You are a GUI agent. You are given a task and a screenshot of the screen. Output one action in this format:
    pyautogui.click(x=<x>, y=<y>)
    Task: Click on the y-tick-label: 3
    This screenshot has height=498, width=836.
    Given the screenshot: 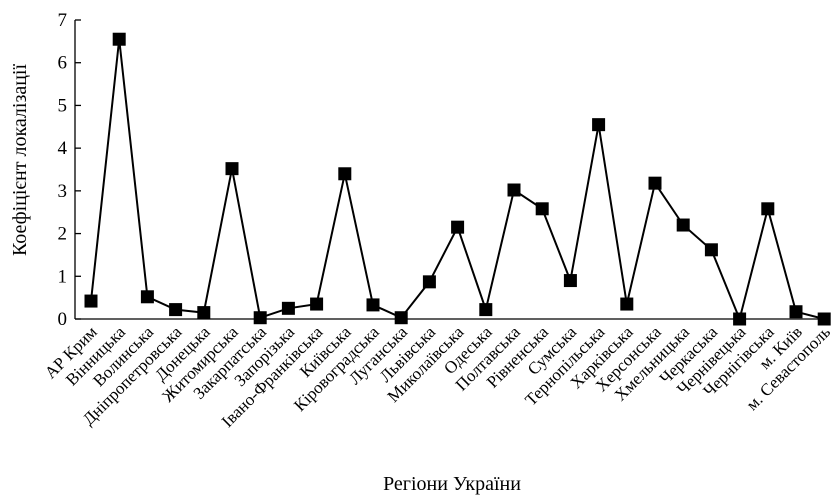 What is the action you would take?
    pyautogui.click(x=63, y=191)
    